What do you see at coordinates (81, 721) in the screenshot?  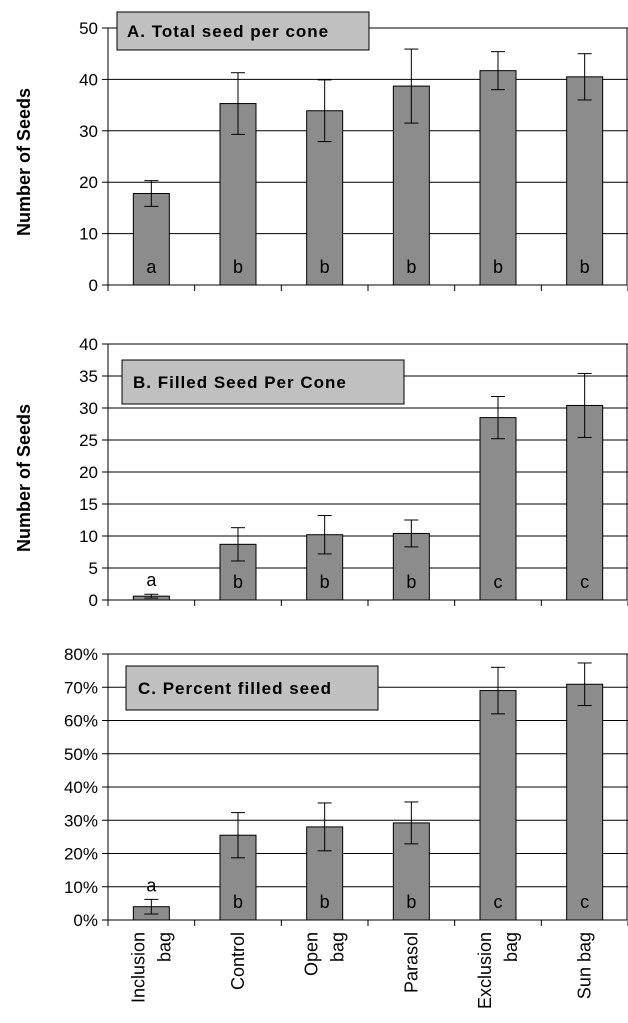 I see `y-tick-label: 60%` at bounding box center [81, 721].